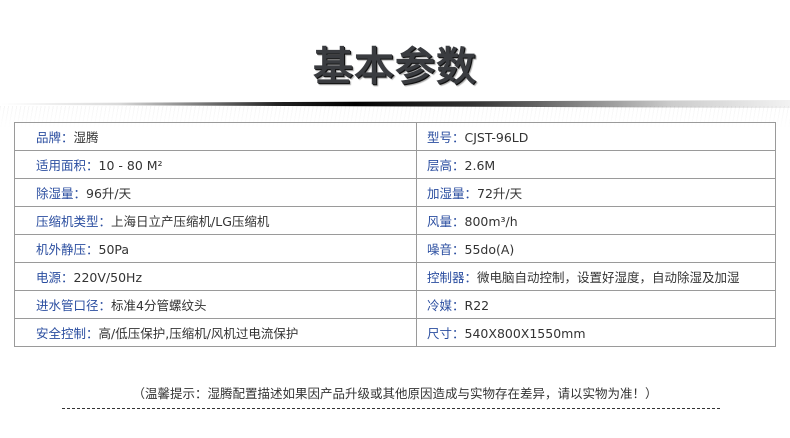 This screenshot has height=438, width=790. I want to click on spec-cell-right: 加湿量：72升/天, so click(596, 192).